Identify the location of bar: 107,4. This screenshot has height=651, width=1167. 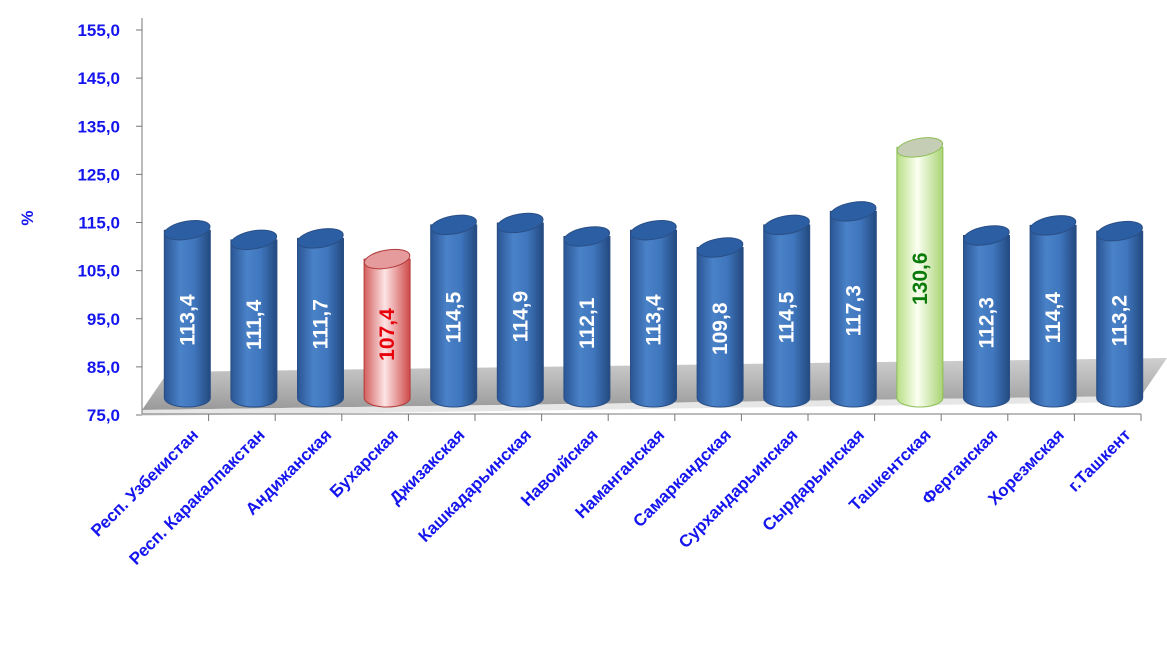
(387, 328).